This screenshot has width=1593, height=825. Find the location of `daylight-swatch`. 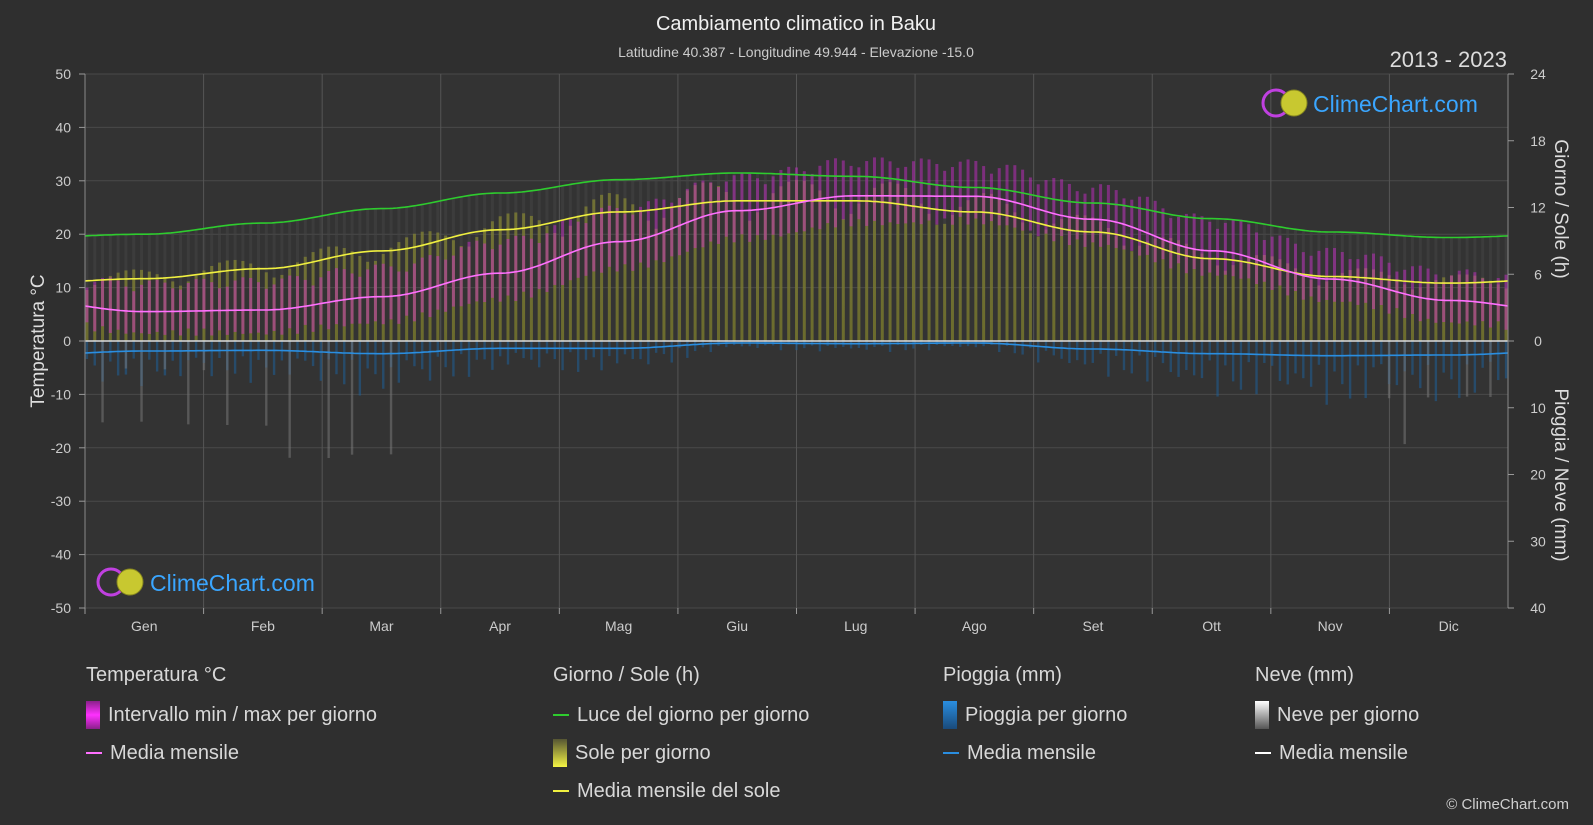

daylight-swatch is located at coordinates (561, 715).